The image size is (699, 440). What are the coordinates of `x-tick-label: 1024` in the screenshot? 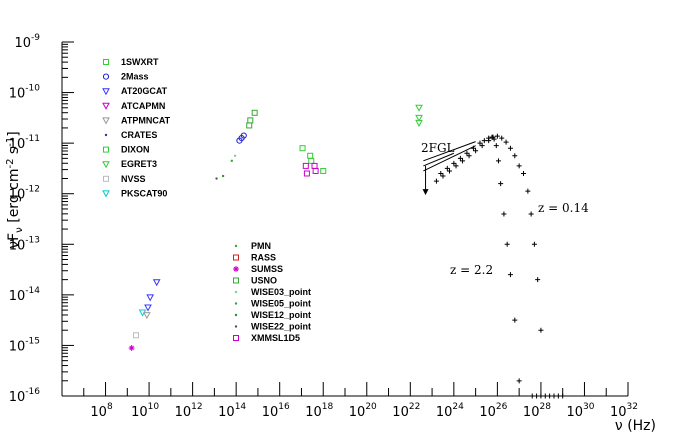 It's located at (450, 411).